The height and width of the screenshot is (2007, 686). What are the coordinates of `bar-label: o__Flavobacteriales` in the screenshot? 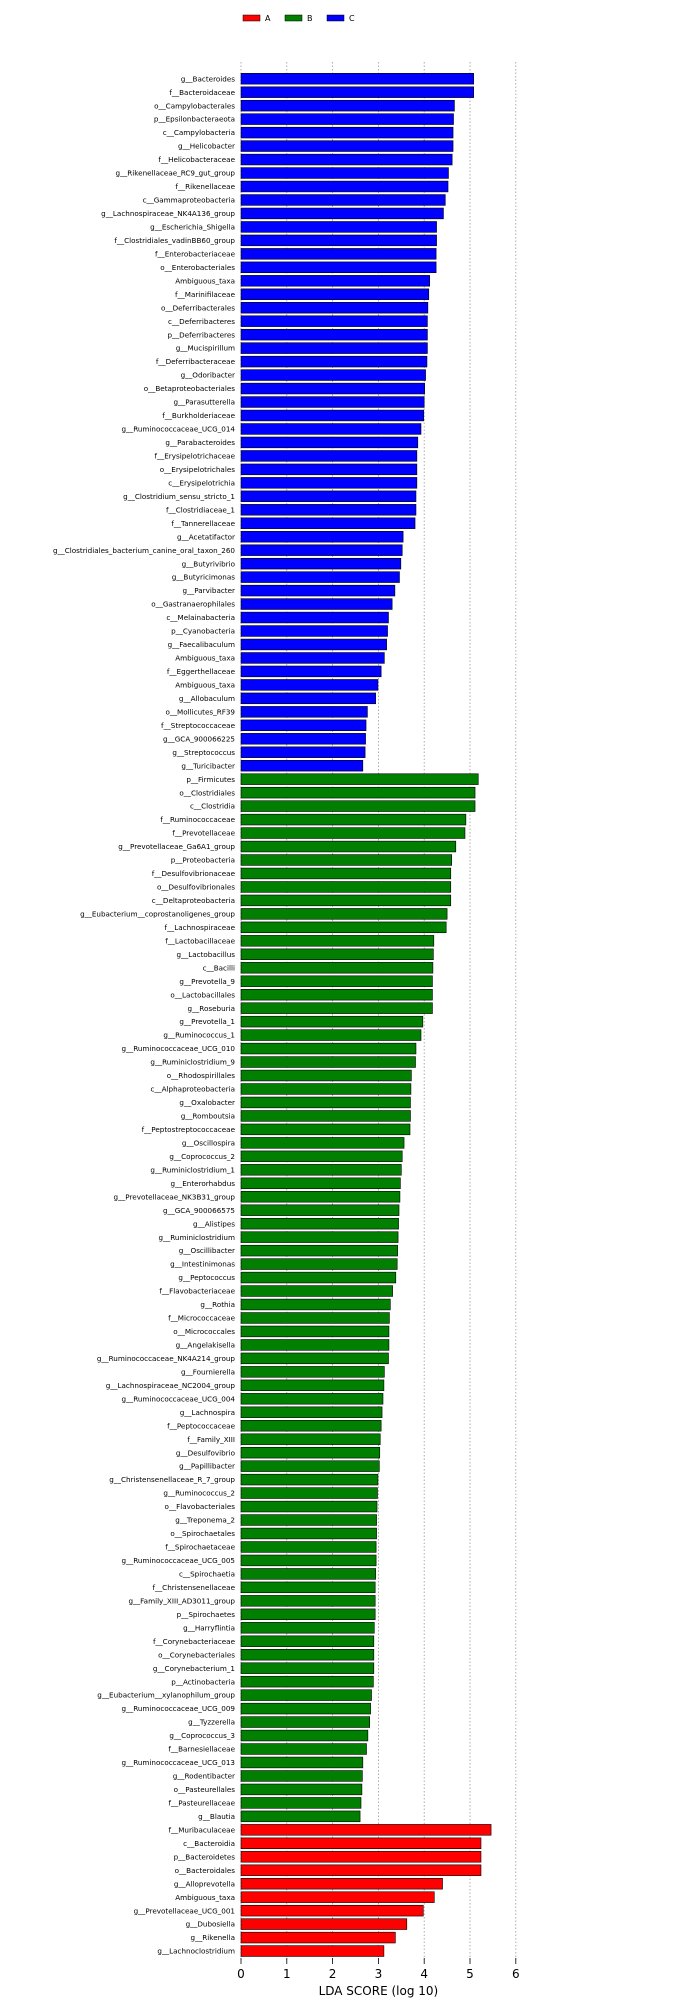 It's located at (200, 1506).